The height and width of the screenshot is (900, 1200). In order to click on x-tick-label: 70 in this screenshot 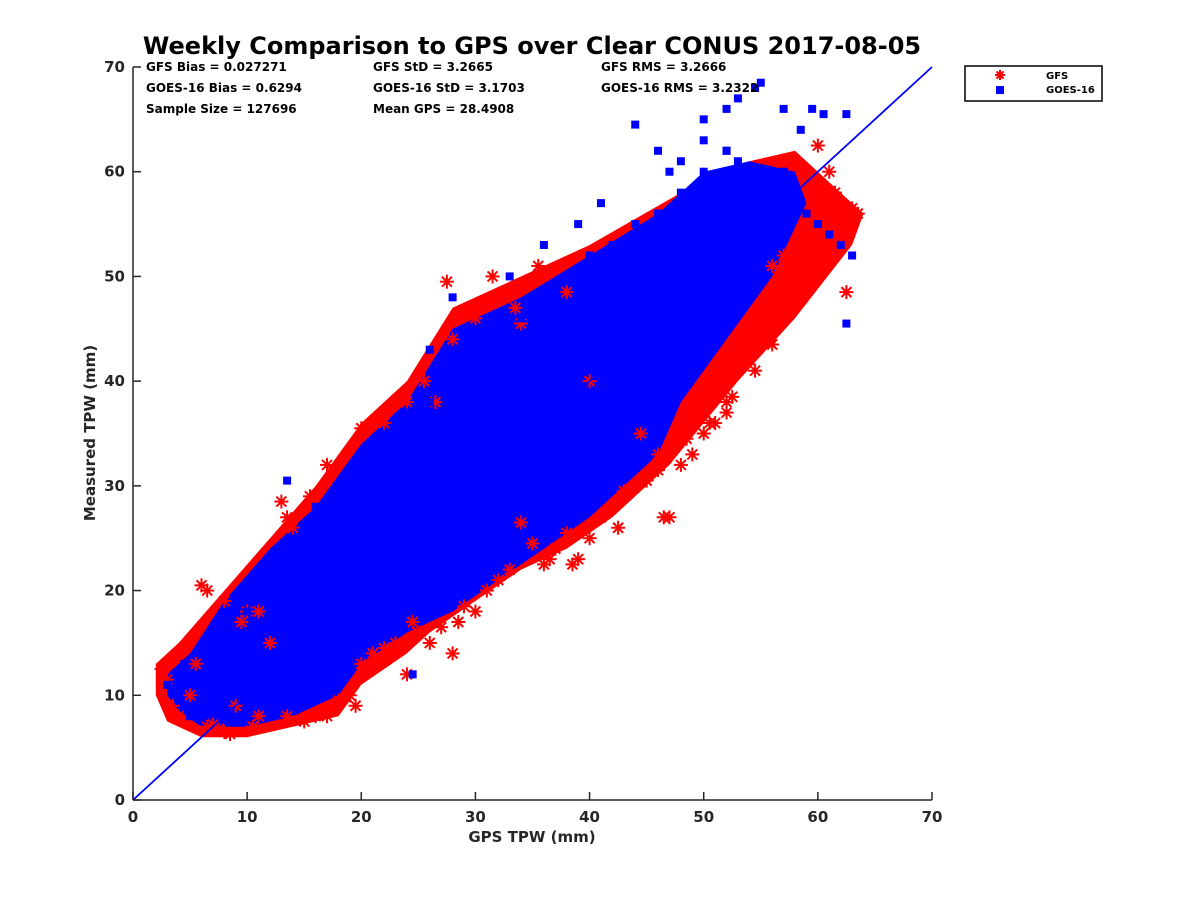, I will do `click(932, 817)`.